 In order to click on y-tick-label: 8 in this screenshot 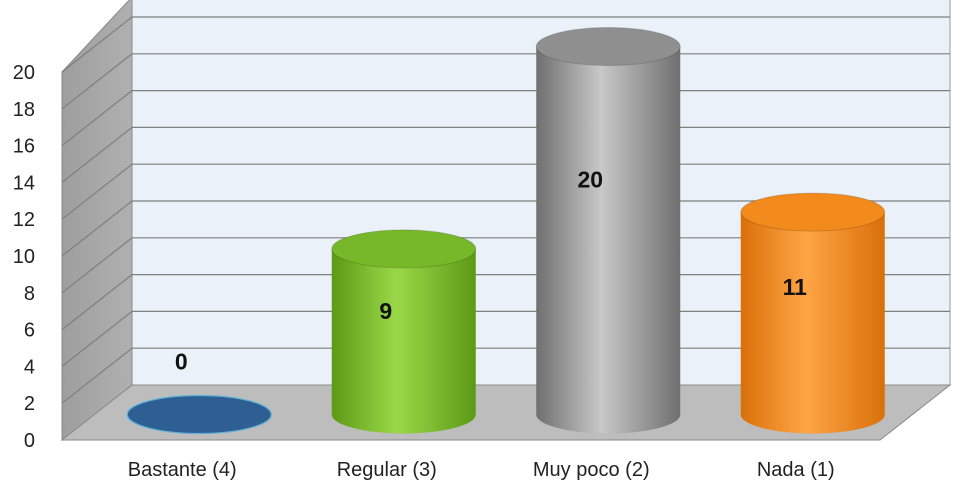, I will do `click(29, 294)`.